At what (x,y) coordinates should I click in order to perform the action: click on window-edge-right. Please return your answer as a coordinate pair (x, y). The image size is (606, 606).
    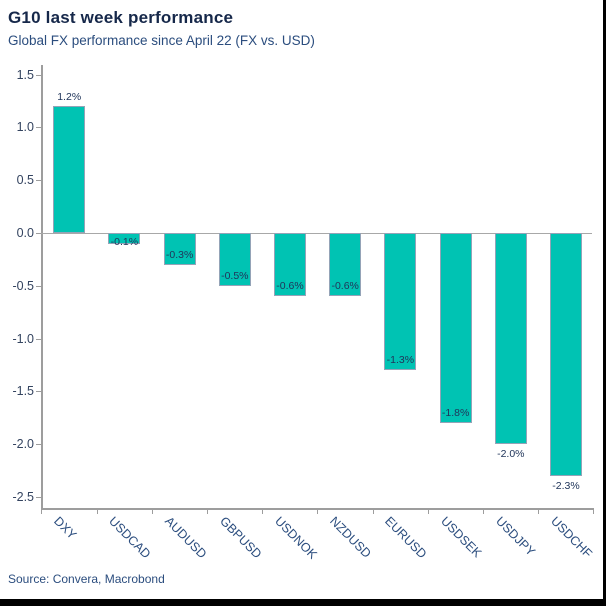
    Looking at the image, I should click on (604, 303).